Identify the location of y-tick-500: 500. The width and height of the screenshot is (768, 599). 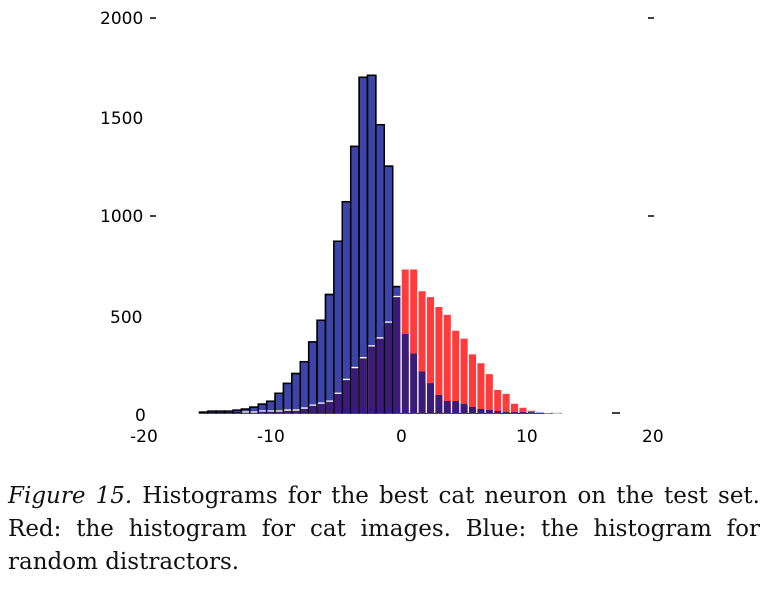
(126, 318).